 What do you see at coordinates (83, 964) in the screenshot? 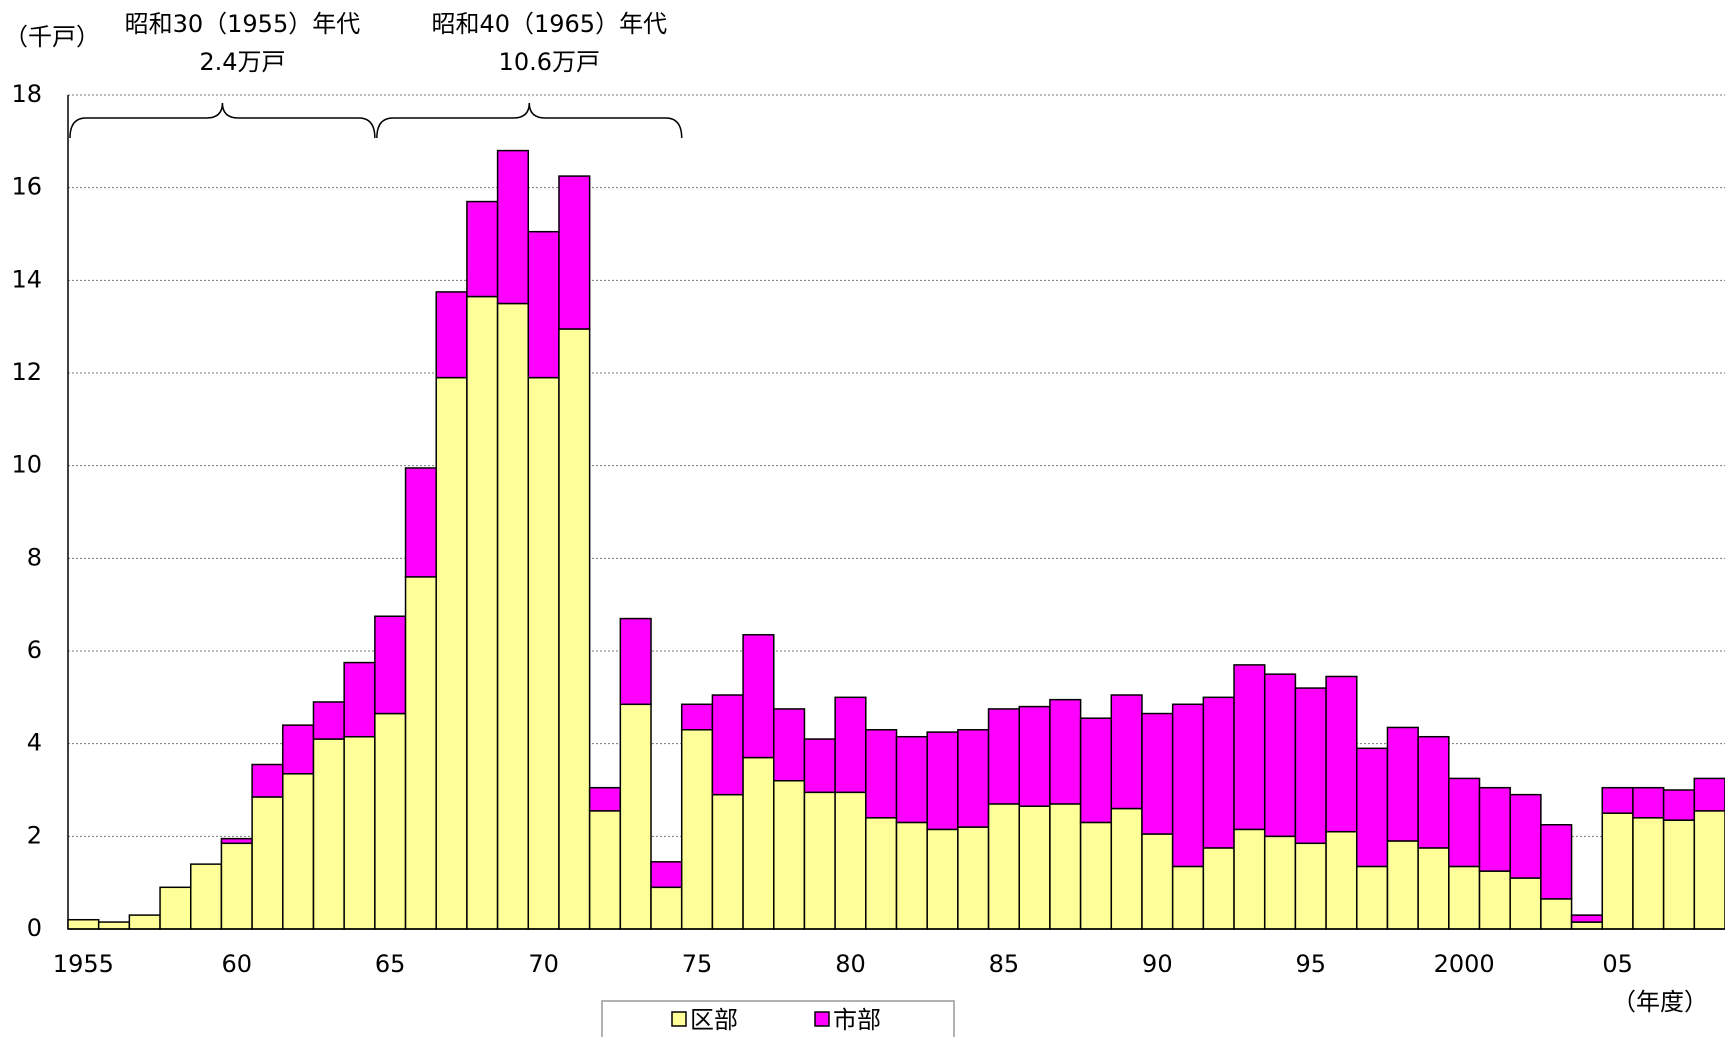
I see `x-tick-label: 1955` at bounding box center [83, 964].